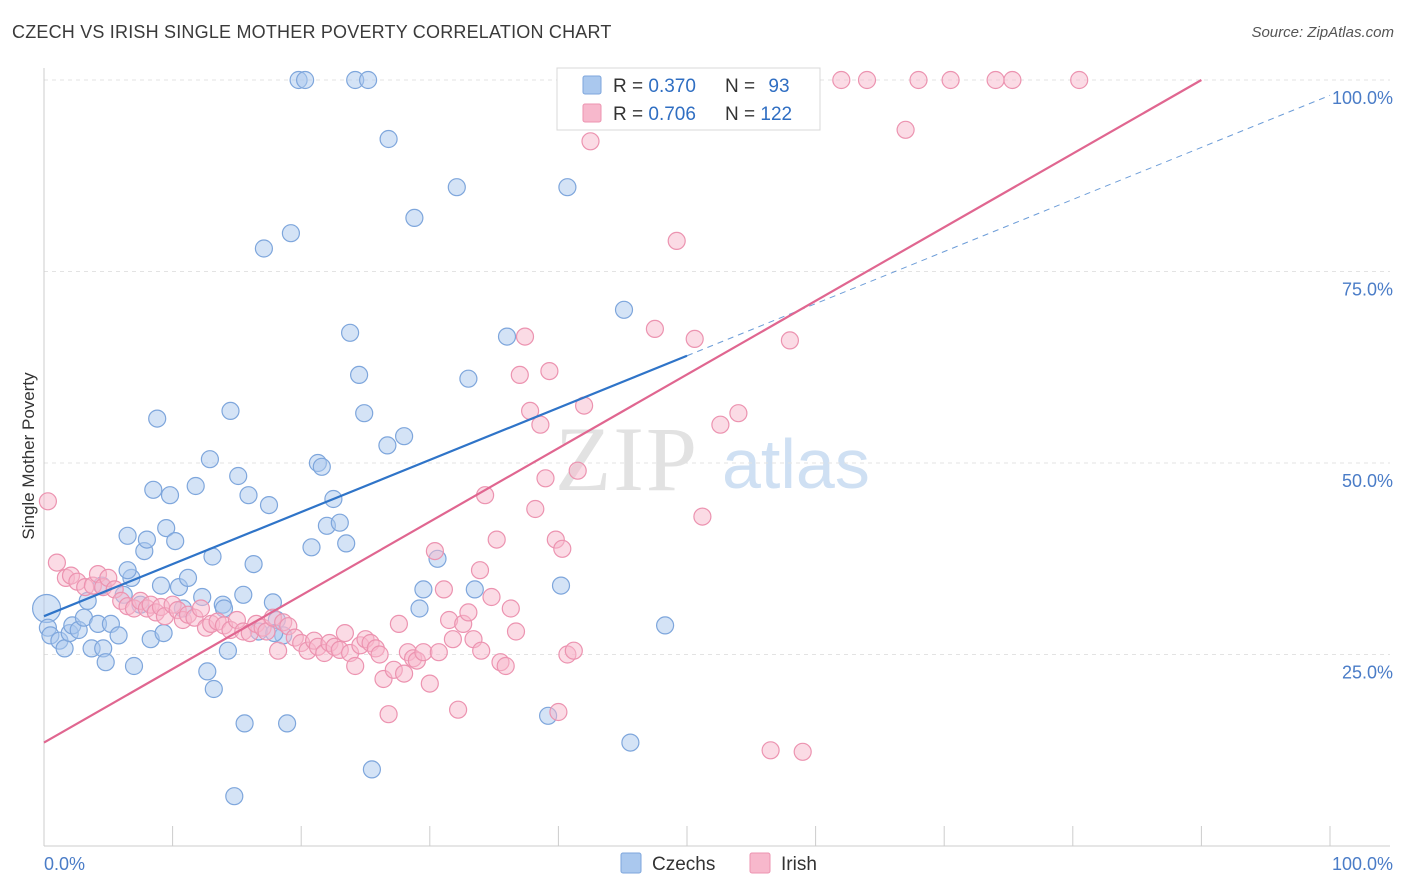 This screenshot has height=892, width=1406. What do you see at coordinates (672, 114) in the screenshot?
I see `stats-irish-r-value: 0.706` at bounding box center [672, 114].